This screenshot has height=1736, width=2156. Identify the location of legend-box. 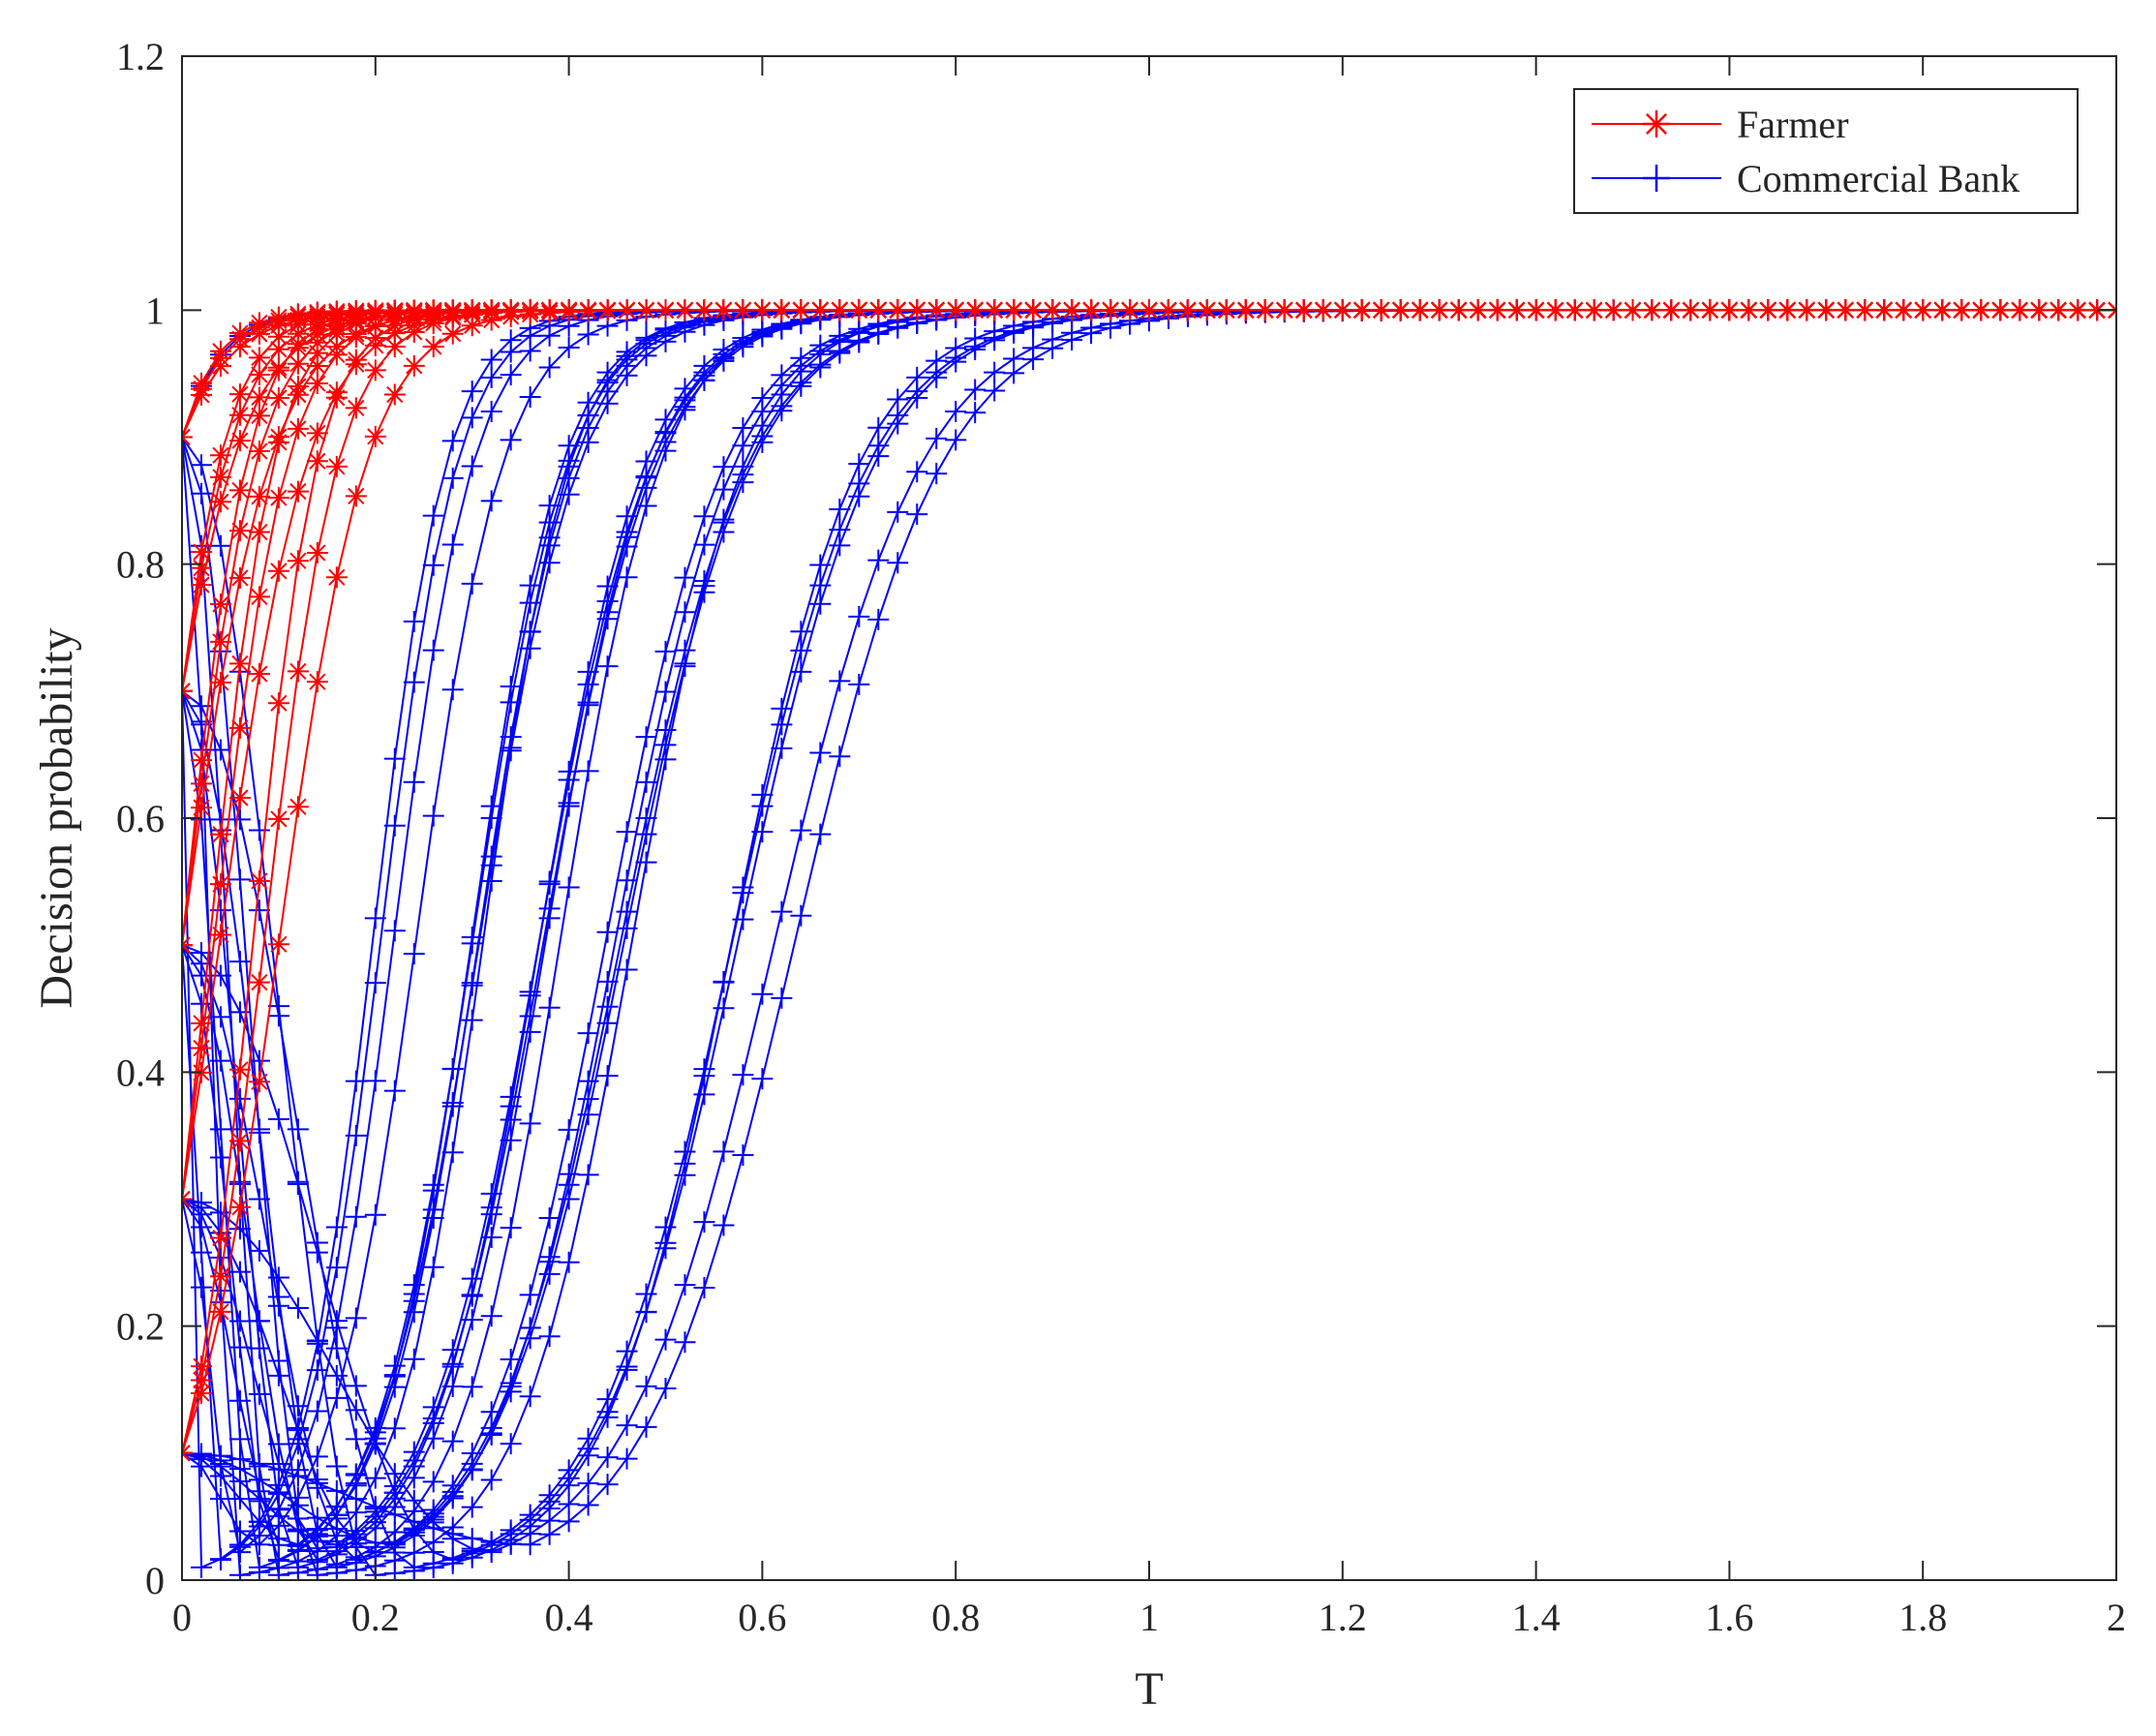
(1826, 151).